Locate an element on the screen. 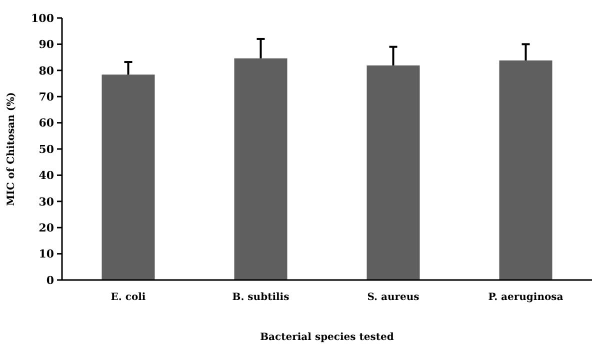 The image size is (602, 346). y-tick-label: 100 is located at coordinates (42, 18).